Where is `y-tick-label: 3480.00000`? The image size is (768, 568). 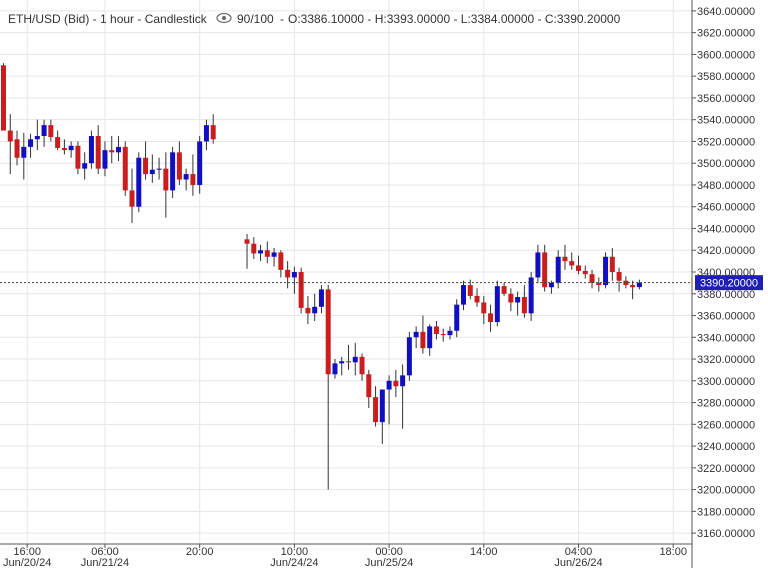 y-tick-label: 3480.00000 is located at coordinates (726, 186).